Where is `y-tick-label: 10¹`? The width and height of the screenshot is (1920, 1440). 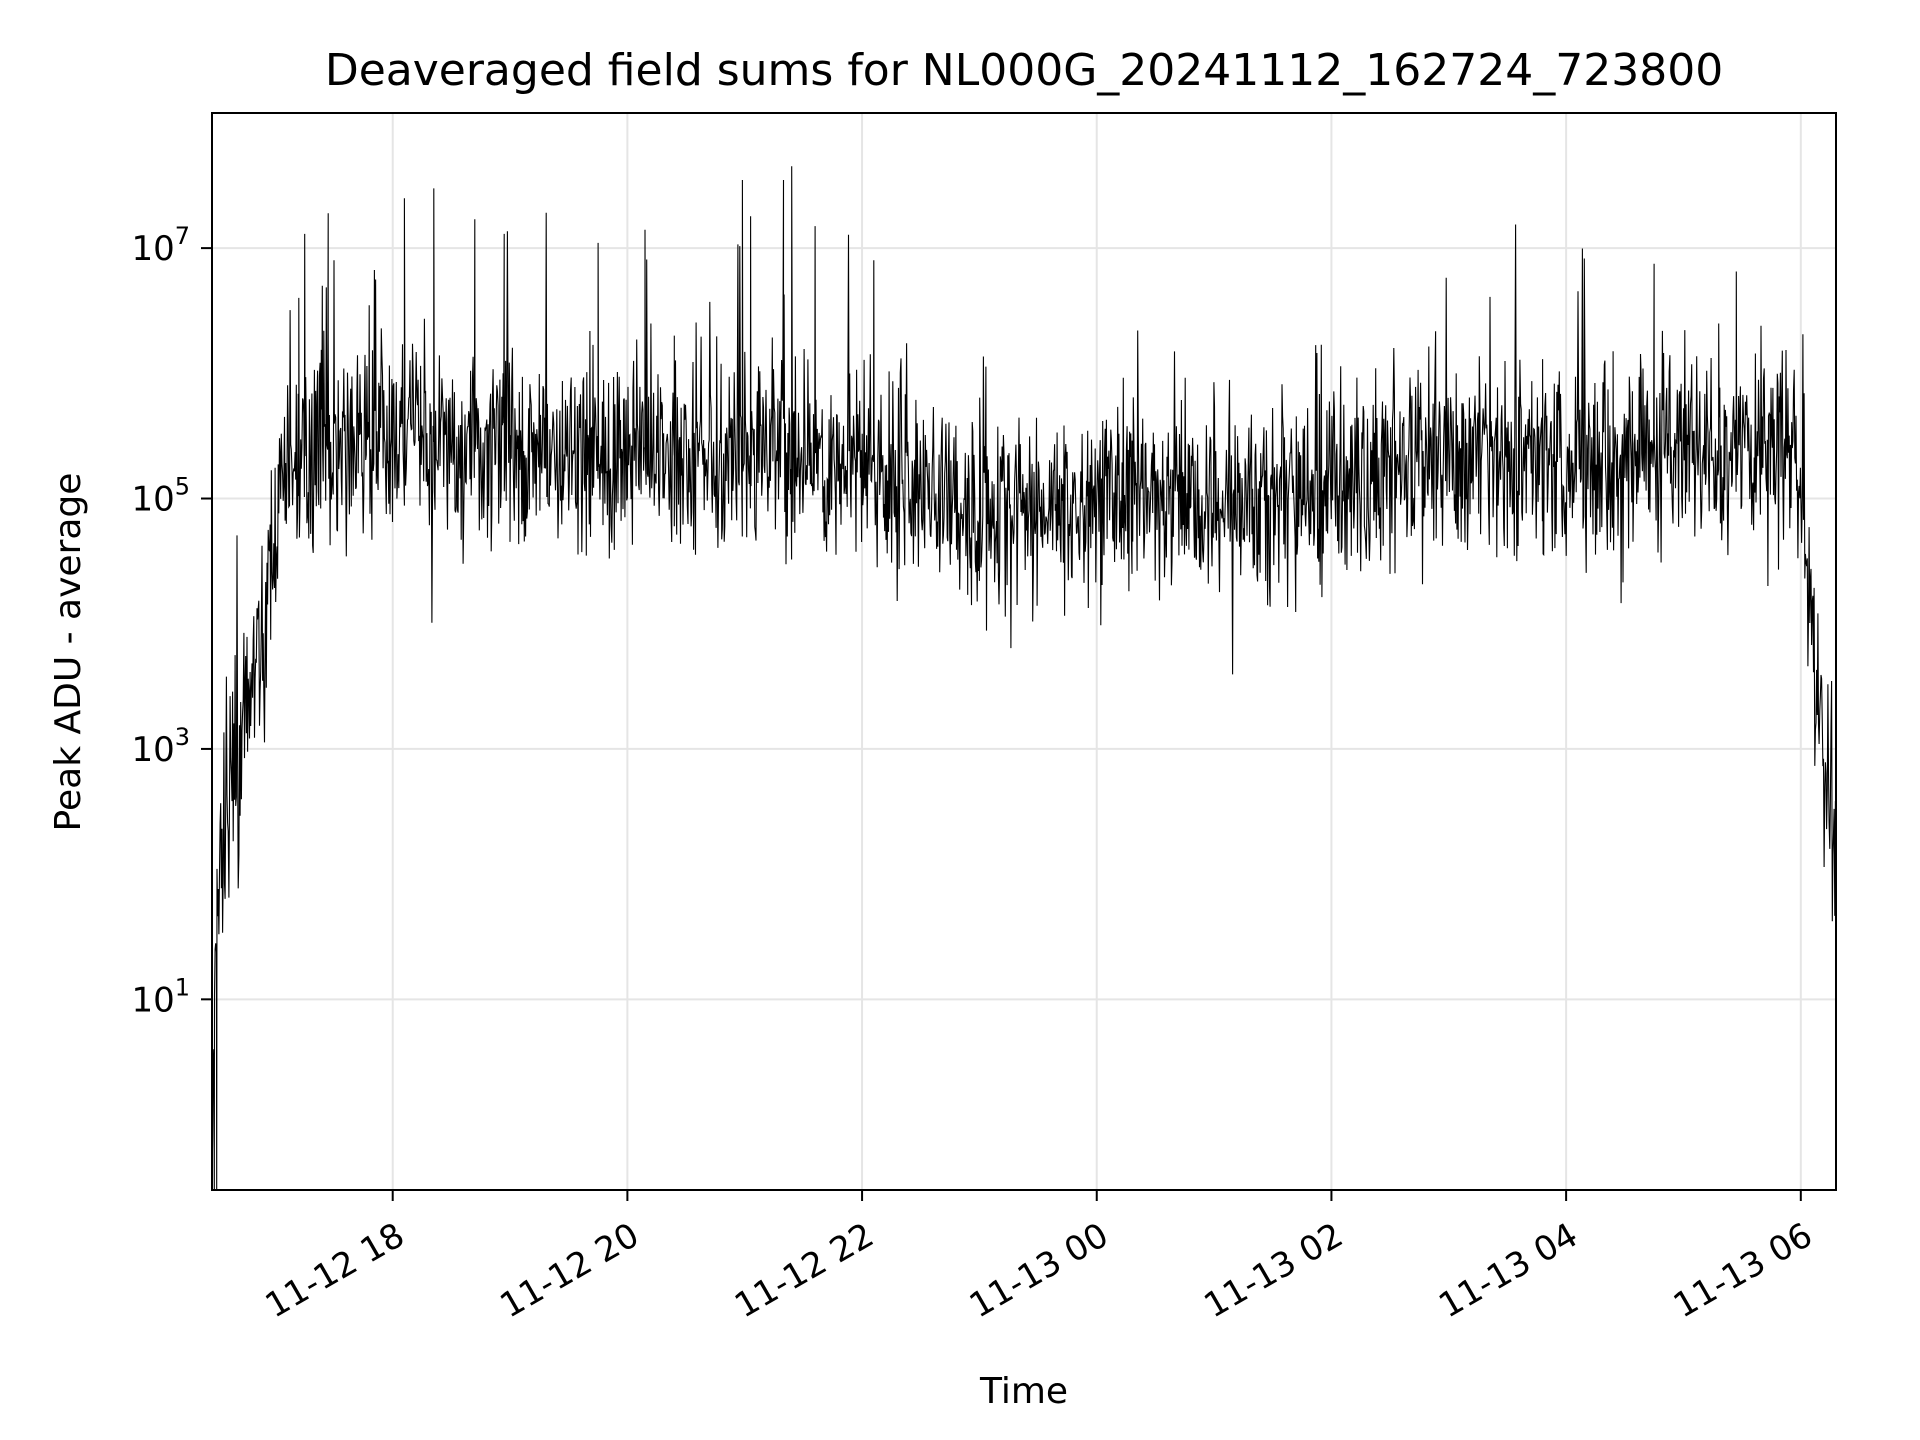 y-tick-label: 10¹ is located at coordinates (160, 996).